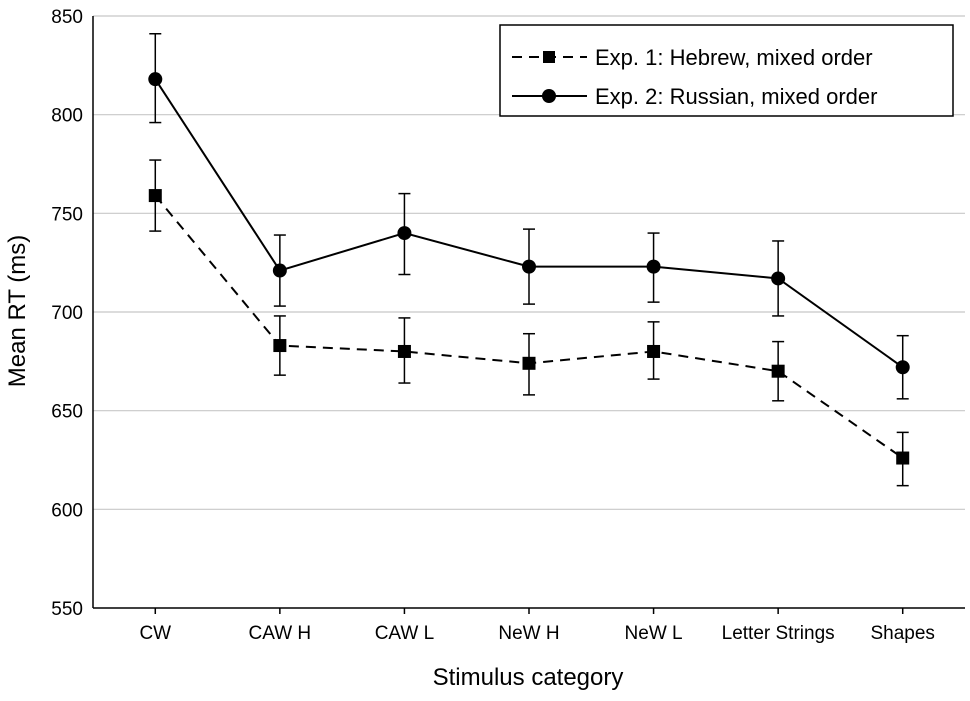  Describe the element at coordinates (549, 96) in the screenshot. I see `legend-marker-circle` at that location.